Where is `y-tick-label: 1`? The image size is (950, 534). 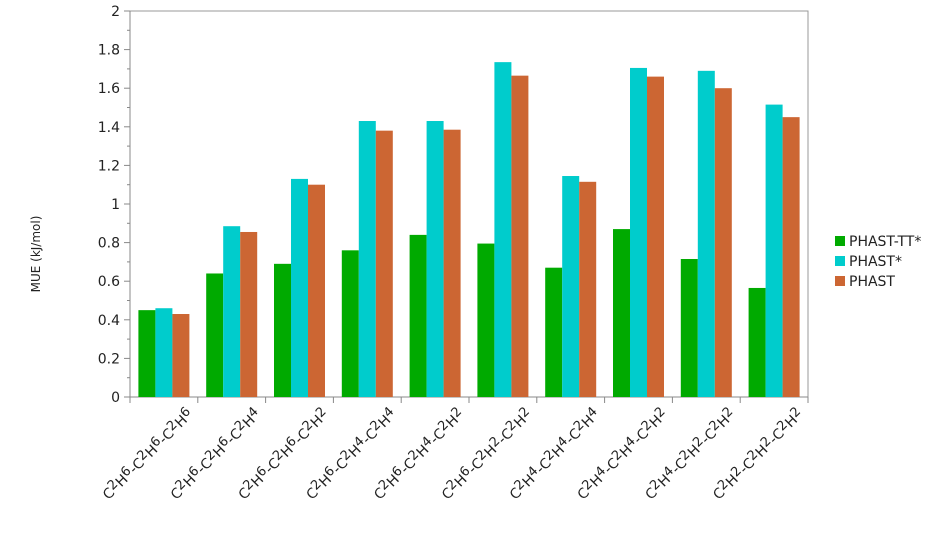
y-tick-label: 1 is located at coordinates (115, 205).